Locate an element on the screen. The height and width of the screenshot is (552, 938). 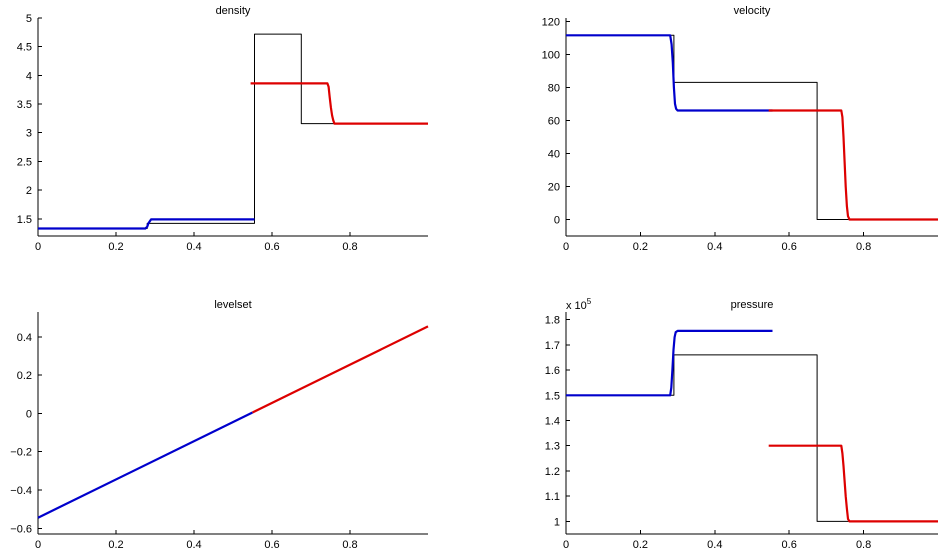
pressure-x-tick-label: 0.4 is located at coordinates (714, 545).